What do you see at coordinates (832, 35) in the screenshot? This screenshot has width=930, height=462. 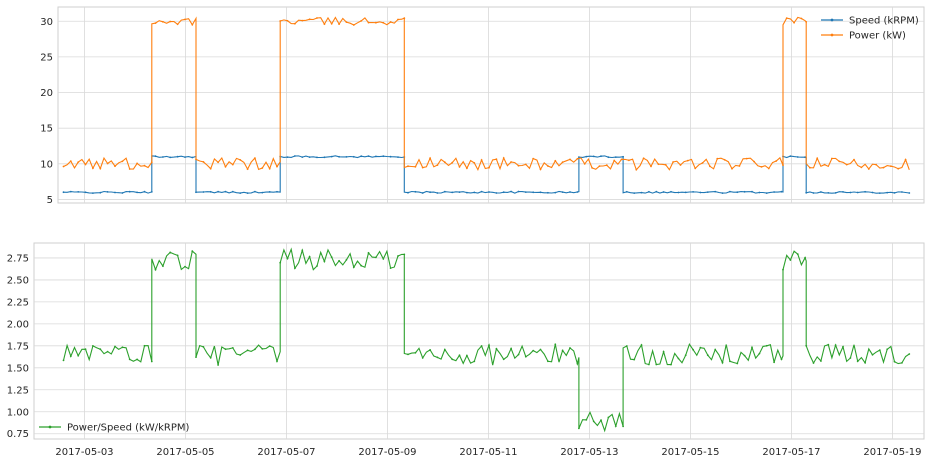 I see `top-legend-marker` at bounding box center [832, 35].